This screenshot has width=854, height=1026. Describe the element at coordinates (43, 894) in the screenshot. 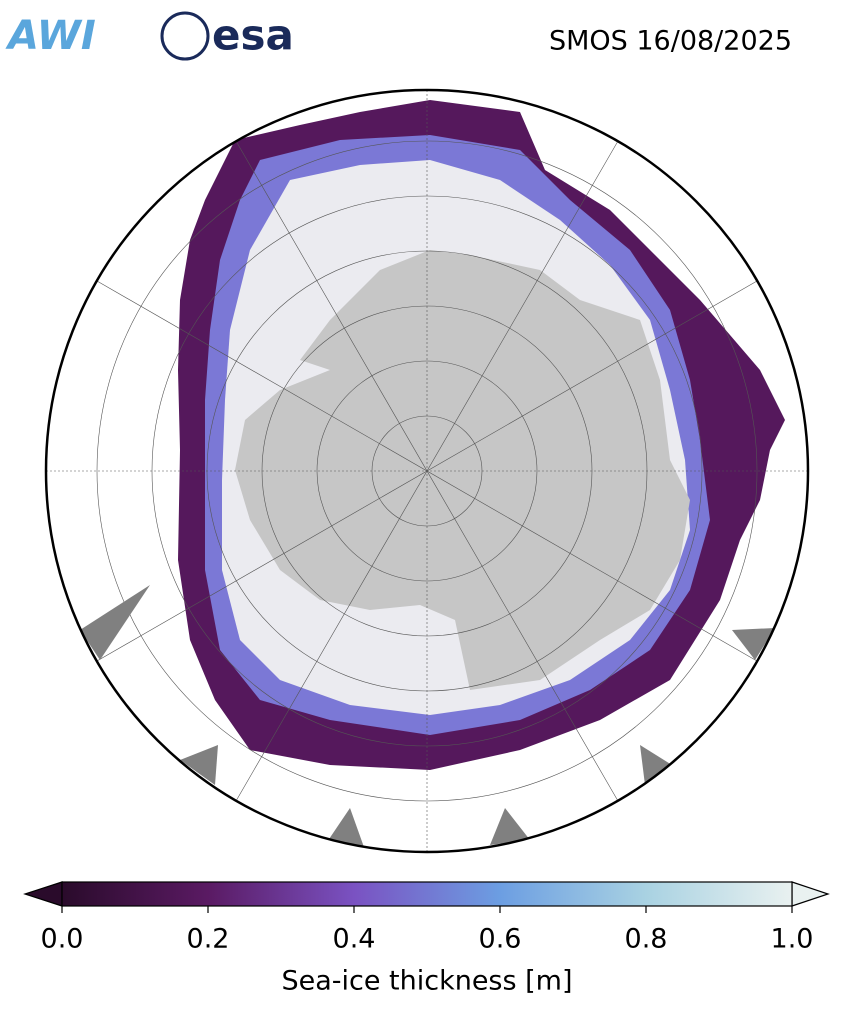

I see `colorbar-extend-low` at that location.